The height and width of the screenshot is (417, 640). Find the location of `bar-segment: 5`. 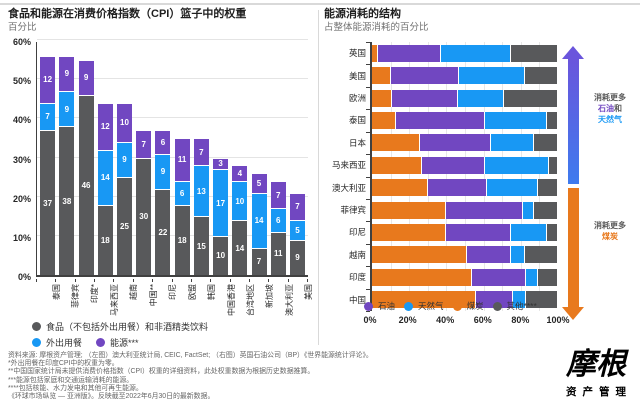

bar-segment: 5 is located at coordinates (297, 230).